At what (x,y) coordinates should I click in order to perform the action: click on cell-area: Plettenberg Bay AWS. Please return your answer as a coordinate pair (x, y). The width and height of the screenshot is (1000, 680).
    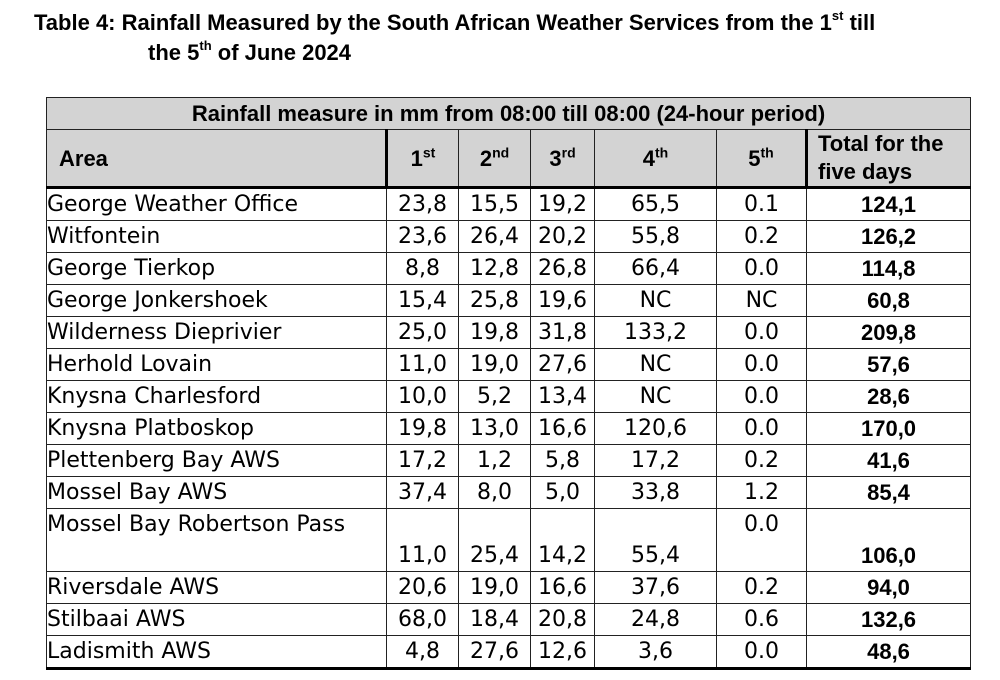
    Looking at the image, I should click on (216, 460).